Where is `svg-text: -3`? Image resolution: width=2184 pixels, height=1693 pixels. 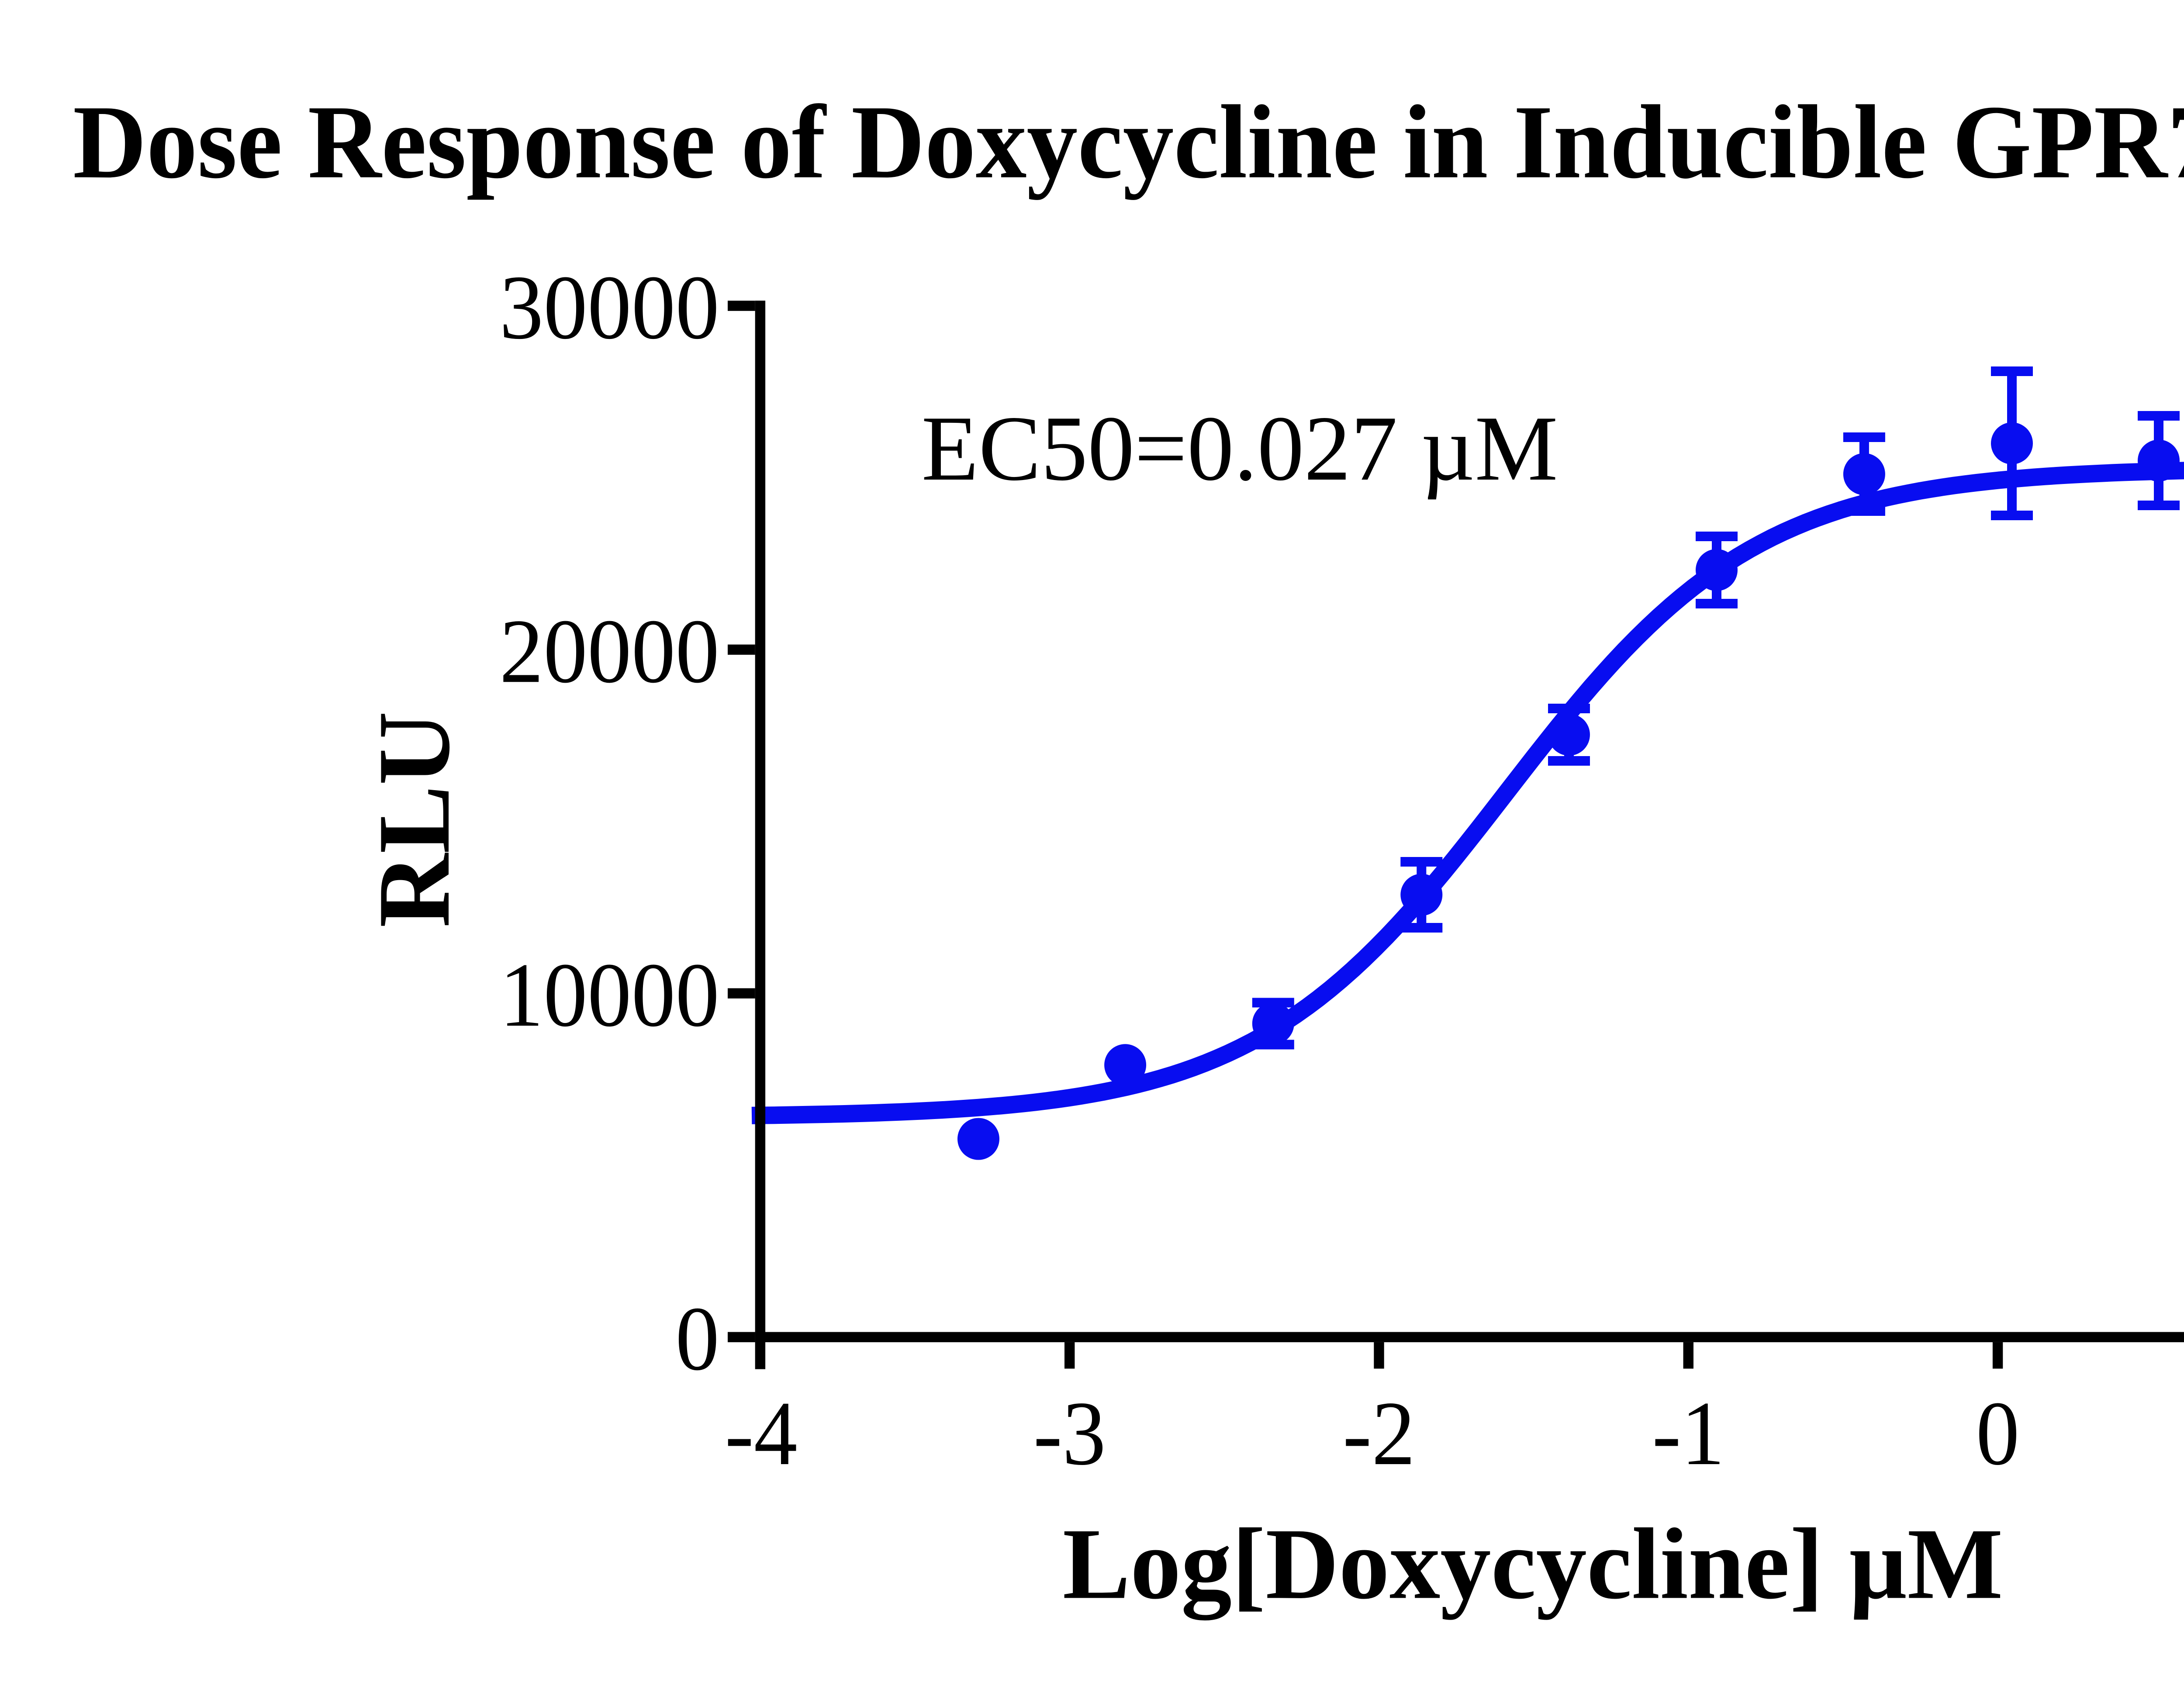 svg-text: -3 is located at coordinates (1069, 1433).